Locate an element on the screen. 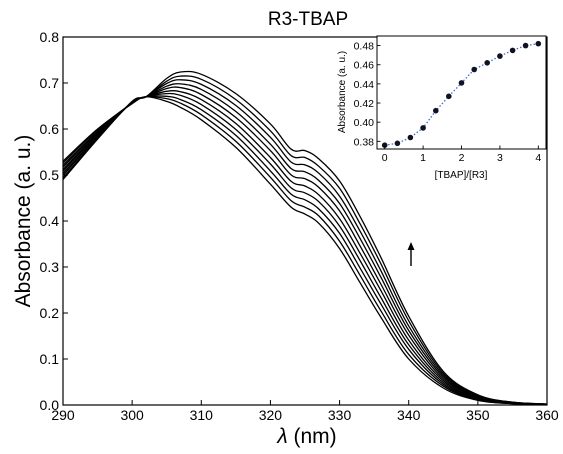 This screenshot has height=454, width=563. y-tick-label: 0.0 is located at coordinates (50, 405).